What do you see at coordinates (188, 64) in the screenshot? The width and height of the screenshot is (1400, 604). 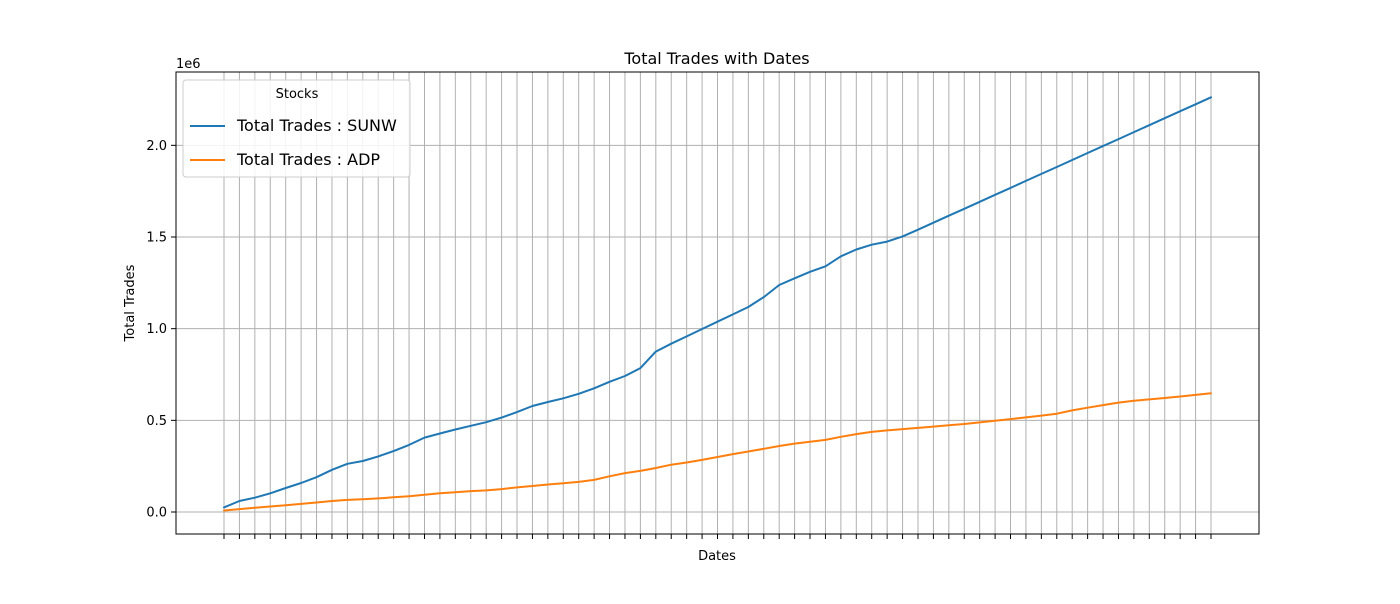 I see `y-axis-offset-label: 1e6` at bounding box center [188, 64].